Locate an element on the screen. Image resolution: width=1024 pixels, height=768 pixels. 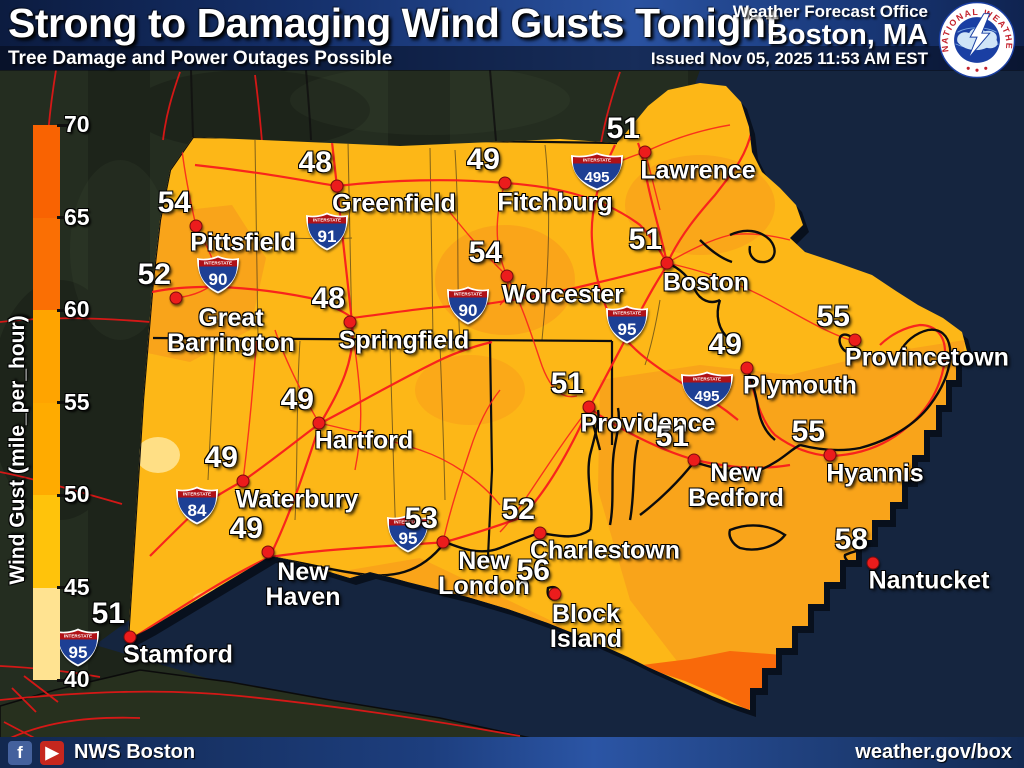
city-label-block-island: Block Island is located at coordinates (586, 626).